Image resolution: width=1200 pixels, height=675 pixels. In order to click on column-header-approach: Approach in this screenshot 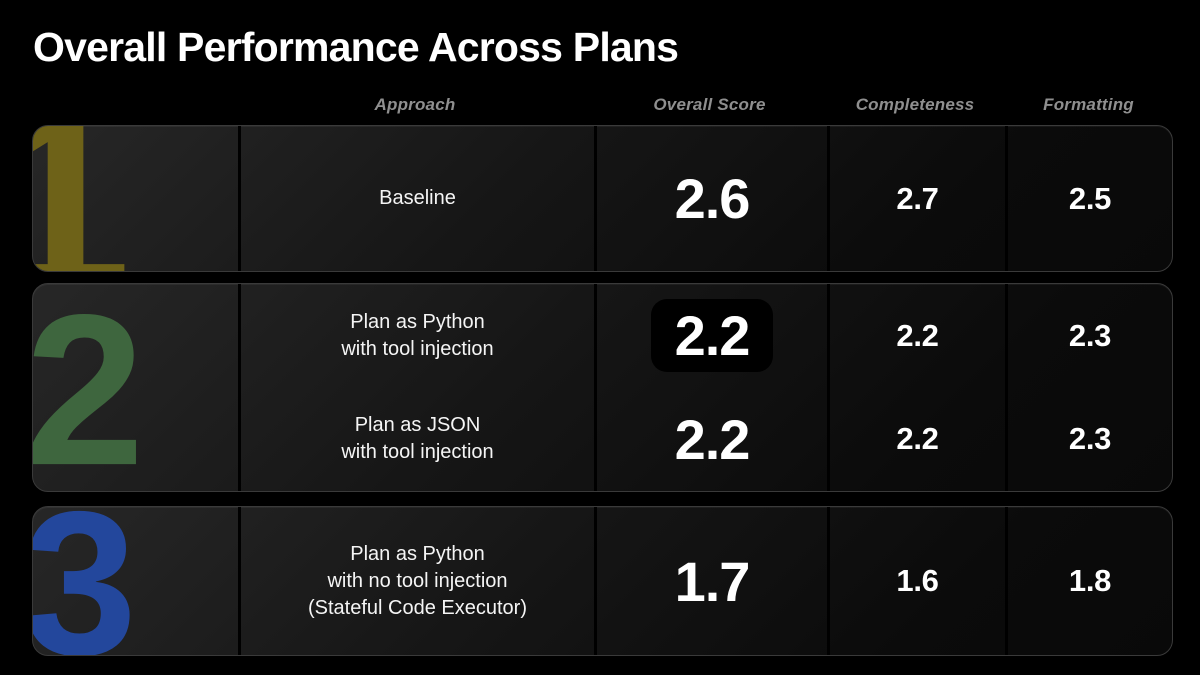, I will do `click(415, 104)`.